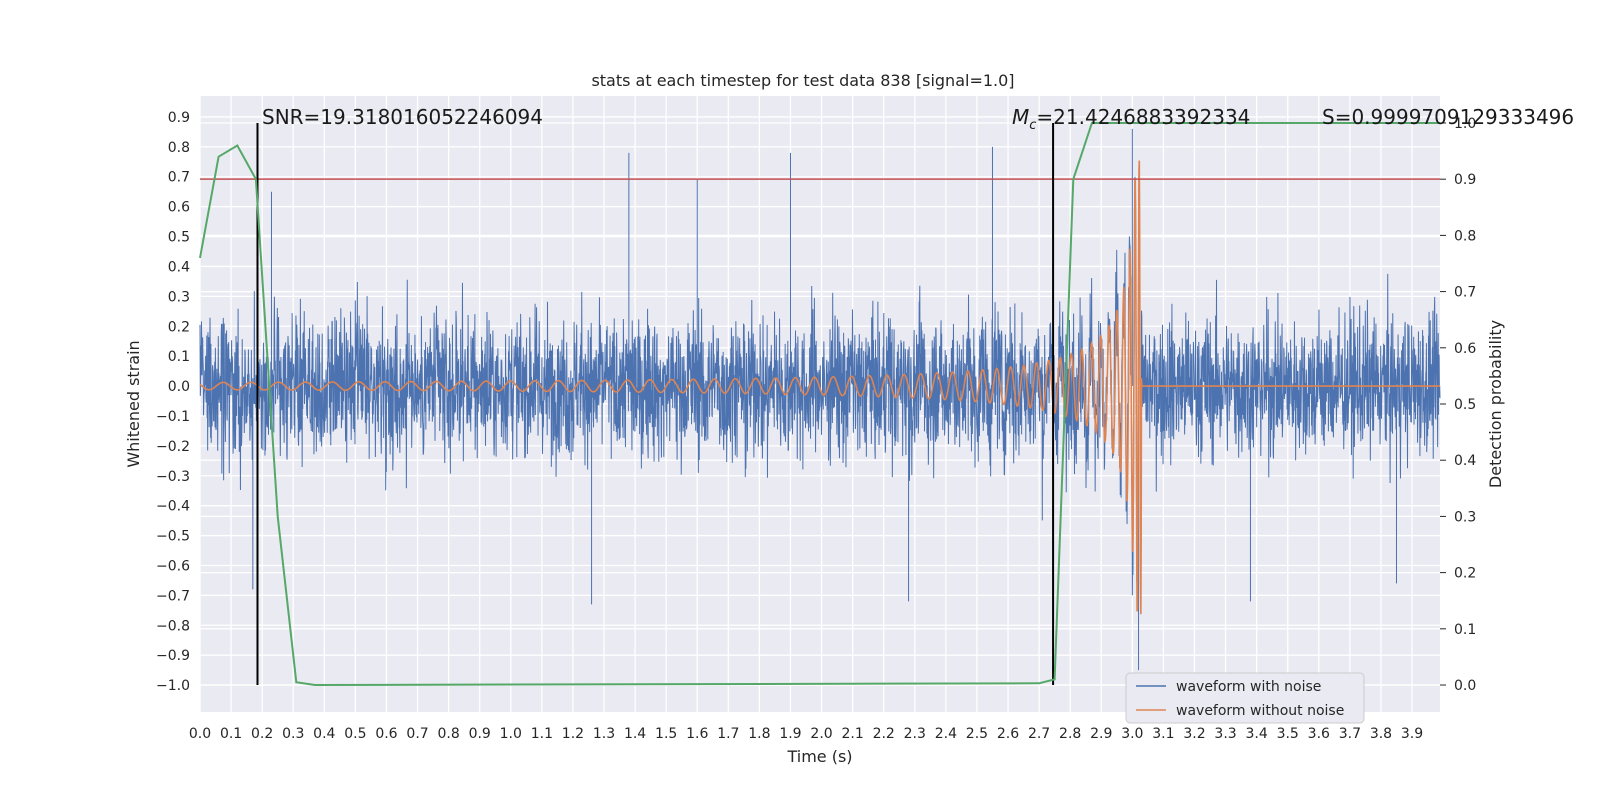  What do you see at coordinates (635, 734) in the screenshot?
I see `x-tick-label: 1.4` at bounding box center [635, 734].